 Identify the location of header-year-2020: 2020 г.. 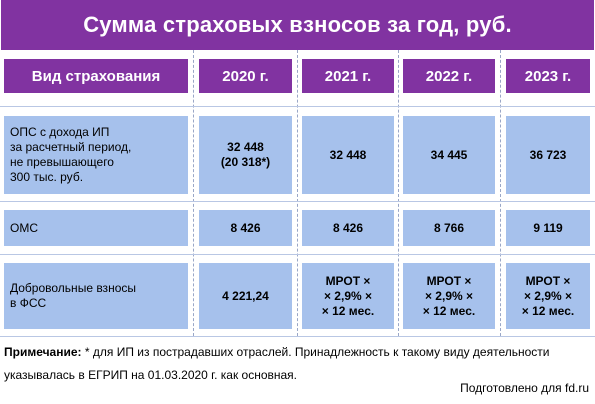
(245, 76).